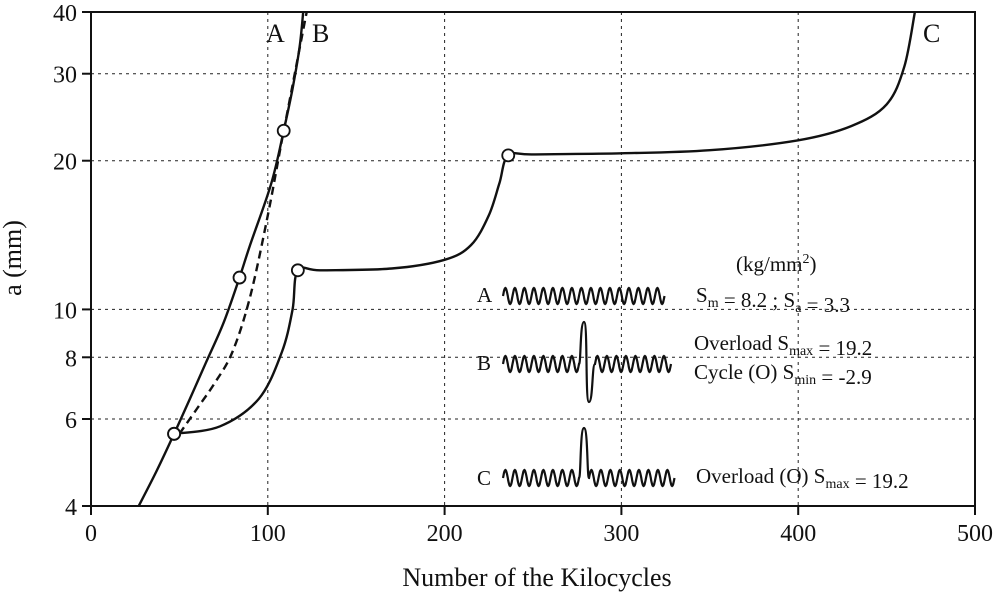 This screenshot has height=600, width=1002. I want to click on curve-label-c: C, so click(931, 33).